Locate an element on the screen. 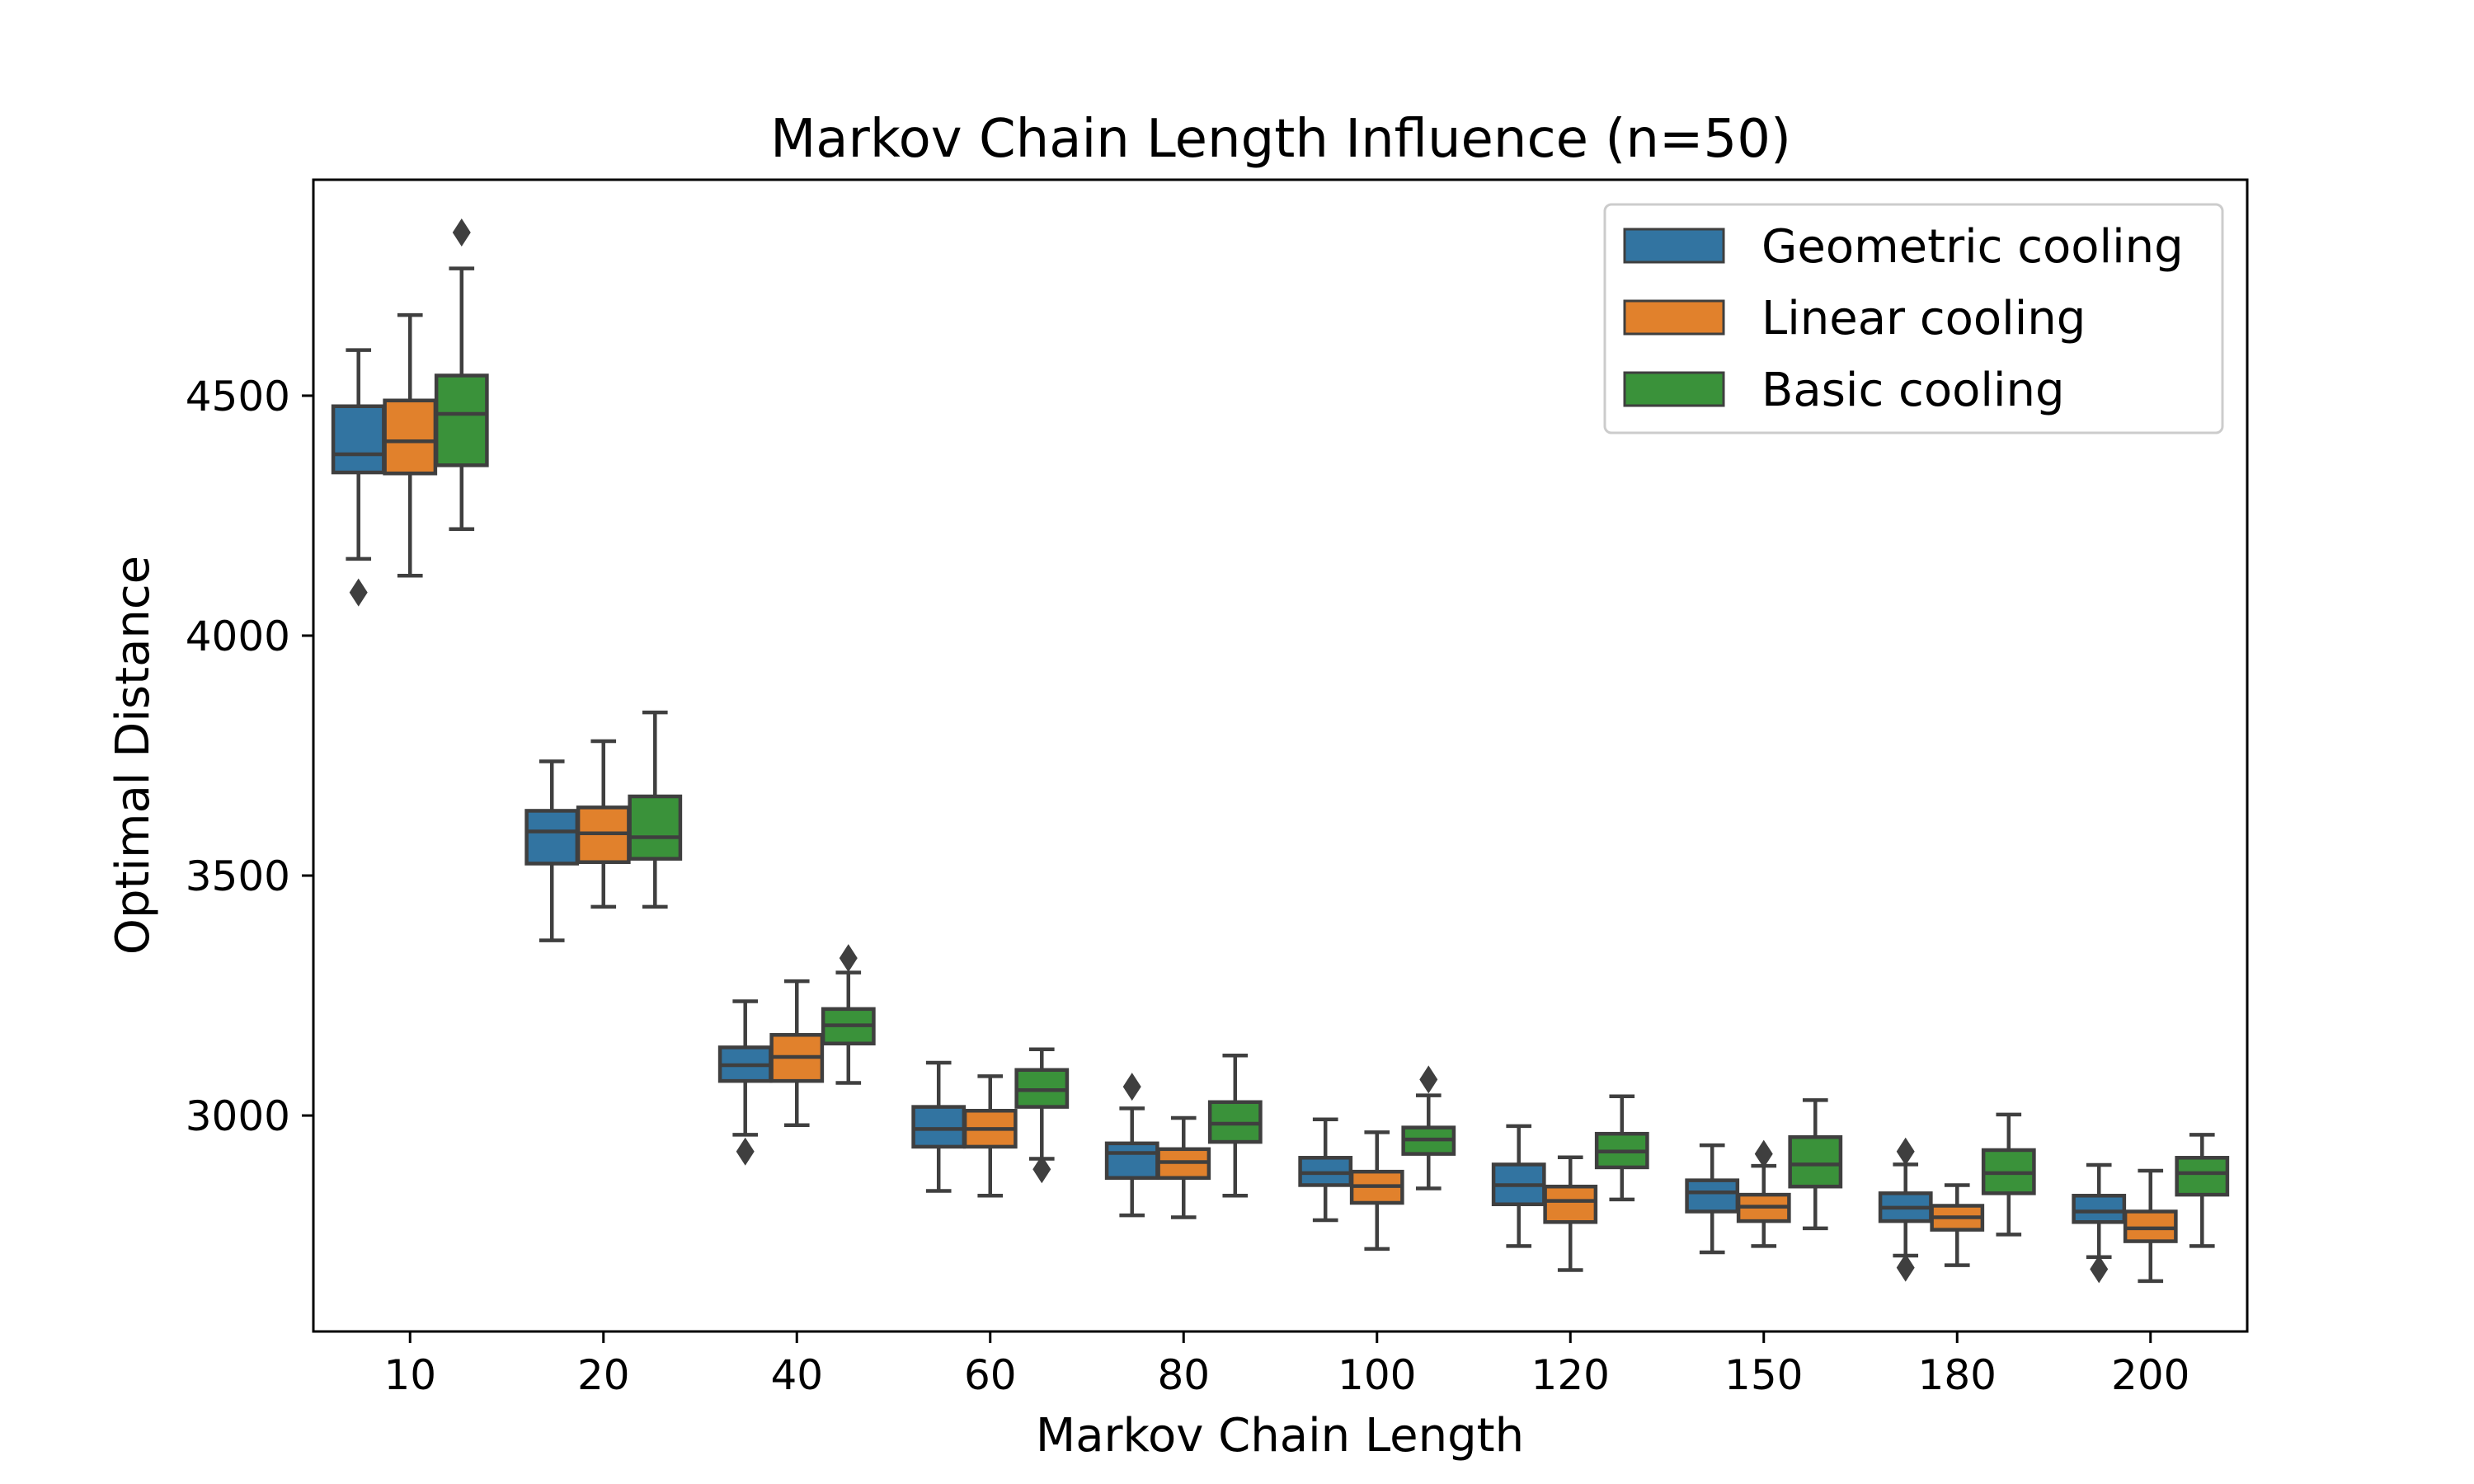 The height and width of the screenshot is (1484, 2474). x-axis-label: Markov Chain Length is located at coordinates (1280, 1436).